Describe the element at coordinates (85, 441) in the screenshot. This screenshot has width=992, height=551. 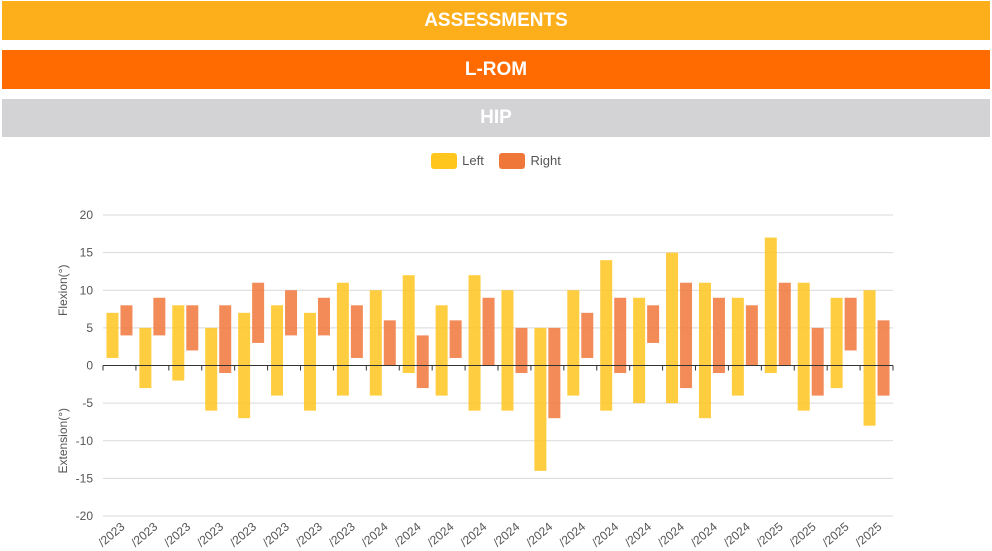
I see `y-tick-label: -10` at that location.